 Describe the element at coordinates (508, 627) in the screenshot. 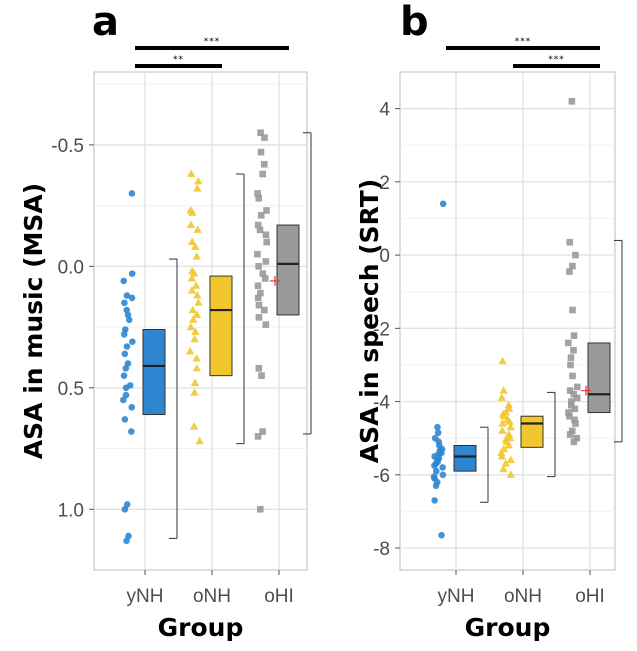

I see `x-axis-title: Group` at that location.